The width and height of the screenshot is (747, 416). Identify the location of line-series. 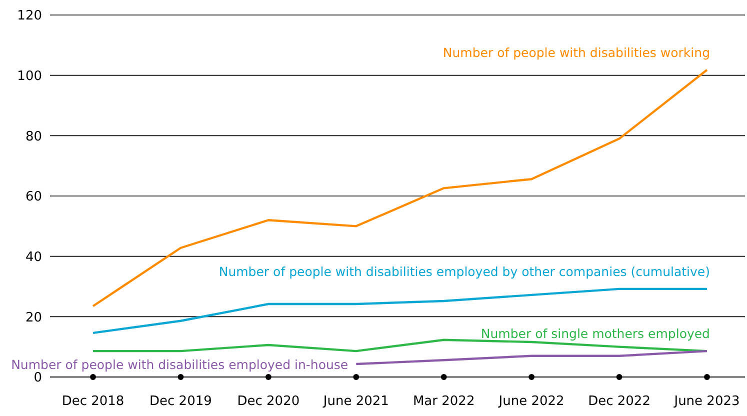
(531, 358).